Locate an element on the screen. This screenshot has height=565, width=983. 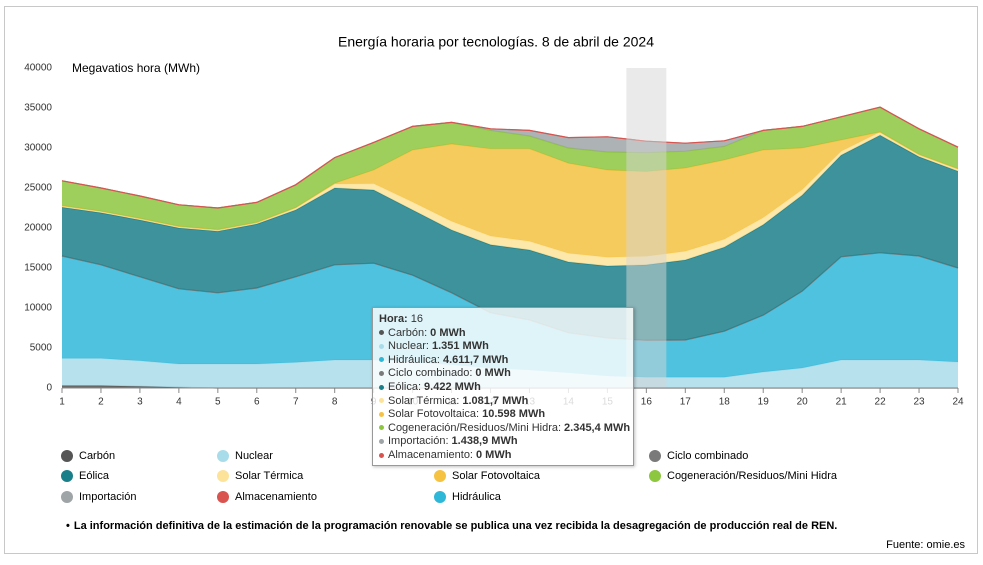
y-tick-label: 5000 is located at coordinates (41, 348).